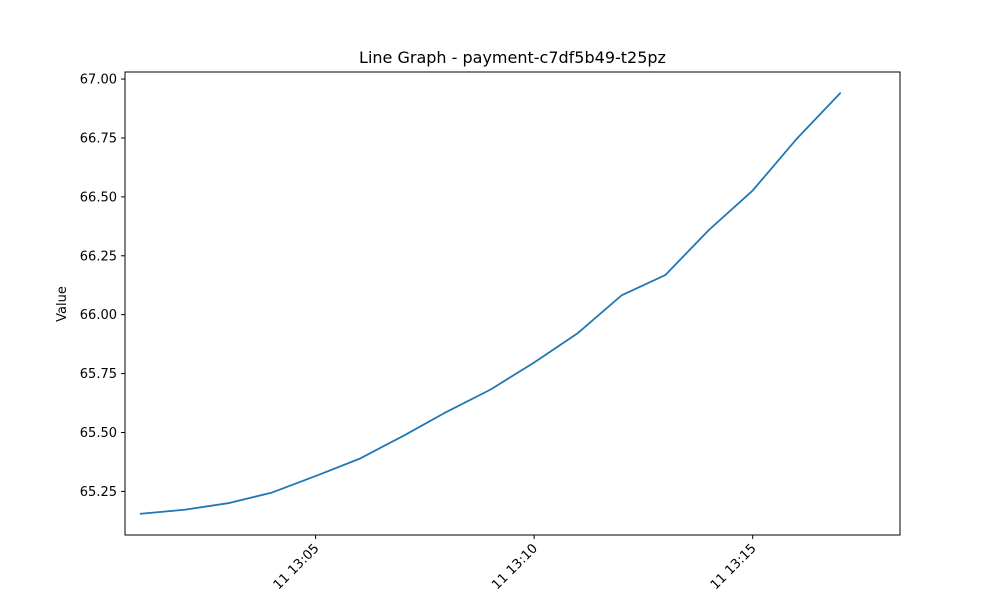  I want to click on y-tick-label: 66.50, so click(98, 197).